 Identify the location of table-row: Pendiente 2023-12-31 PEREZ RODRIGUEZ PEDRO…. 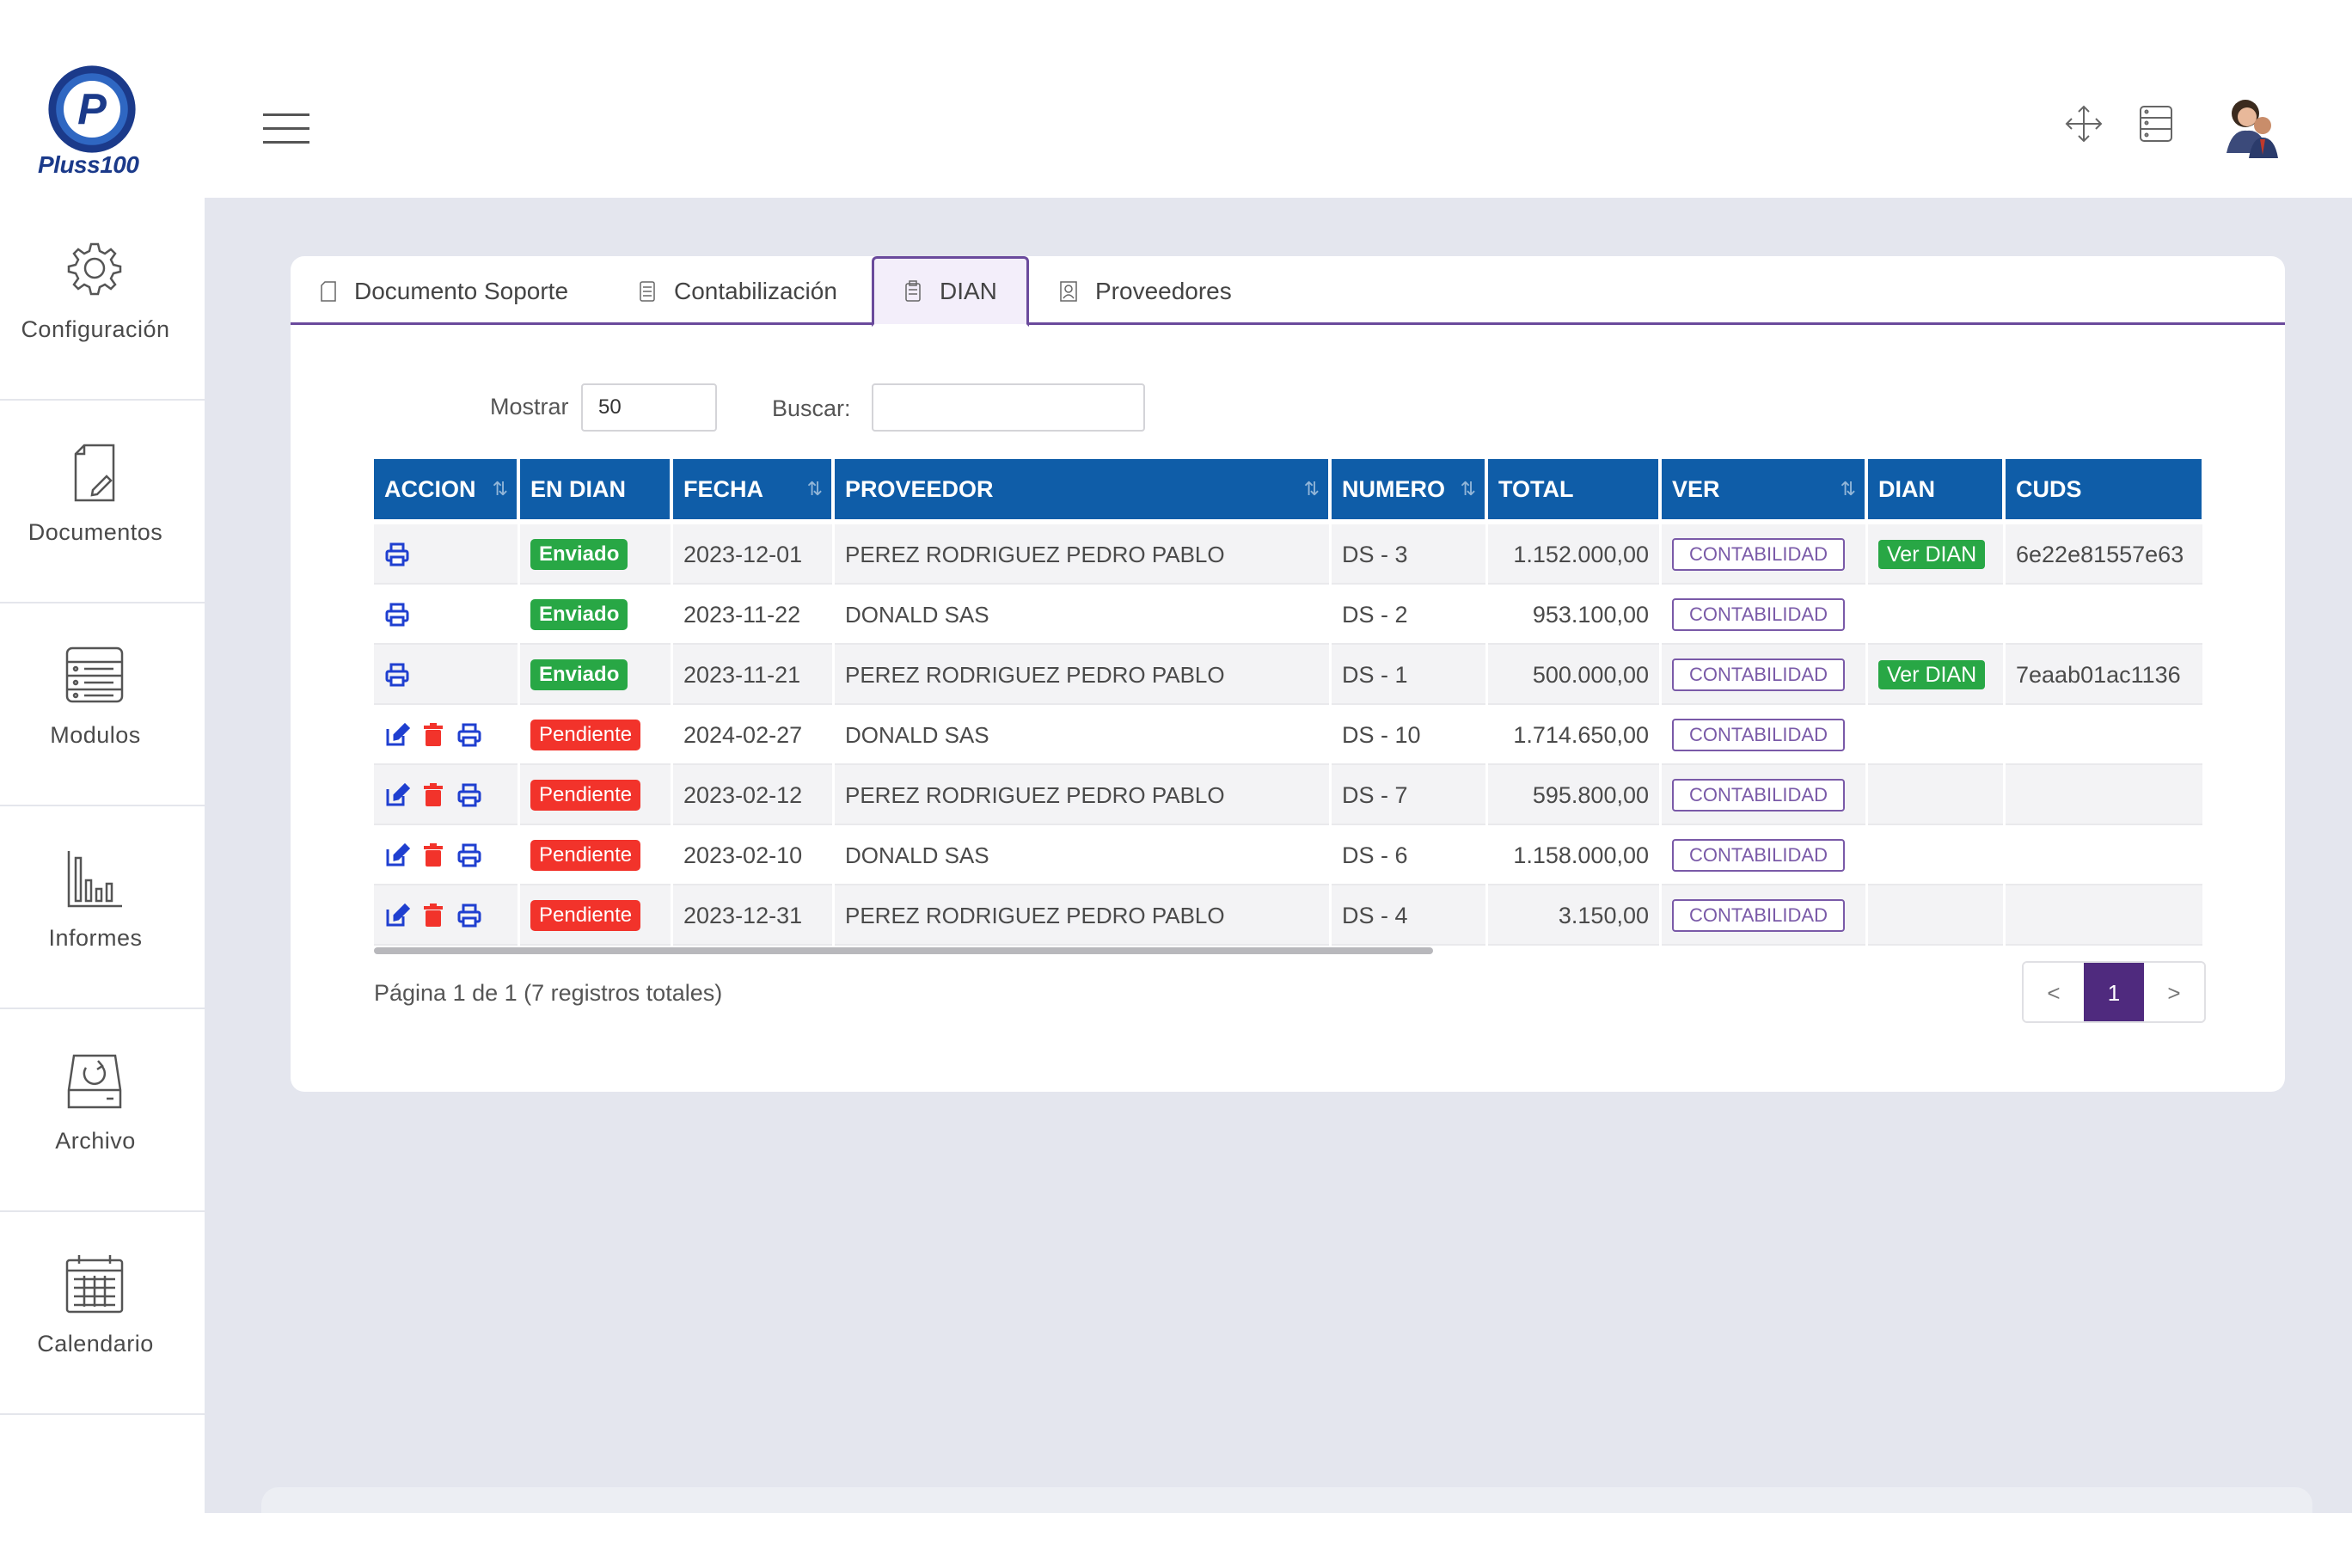
(1288, 915).